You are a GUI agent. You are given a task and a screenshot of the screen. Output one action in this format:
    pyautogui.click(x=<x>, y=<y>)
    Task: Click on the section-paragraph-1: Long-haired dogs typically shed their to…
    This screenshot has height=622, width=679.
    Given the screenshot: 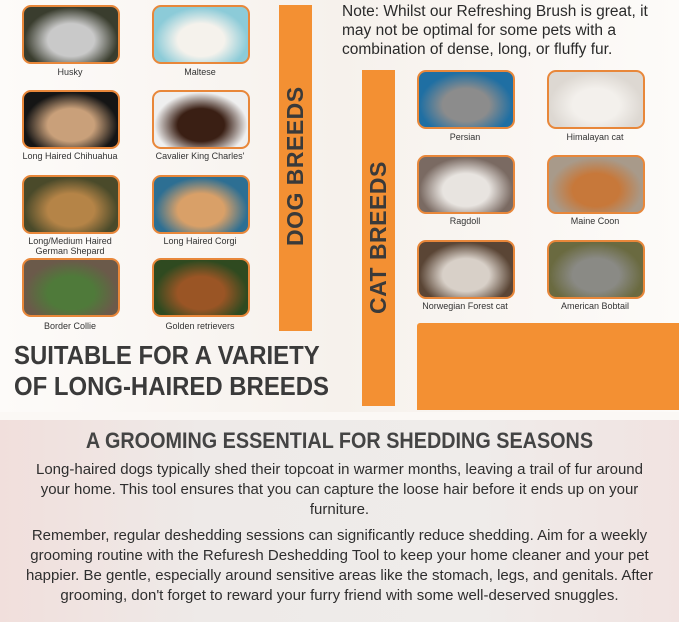 What is the action you would take?
    pyautogui.click(x=339, y=489)
    